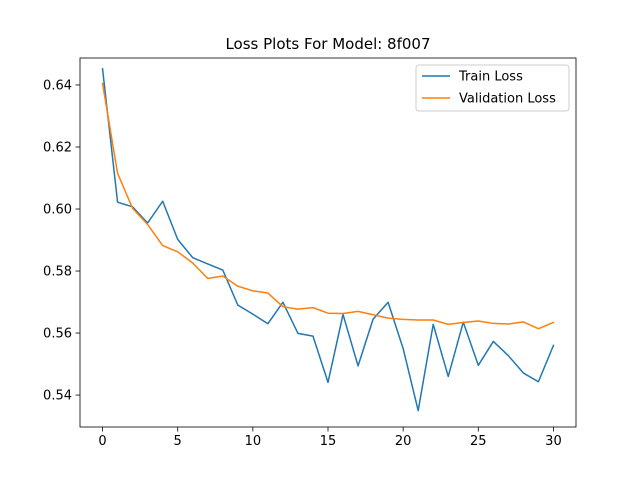 The height and width of the screenshot is (480, 640). I want to click on x-tick-label: 25, so click(478, 441).